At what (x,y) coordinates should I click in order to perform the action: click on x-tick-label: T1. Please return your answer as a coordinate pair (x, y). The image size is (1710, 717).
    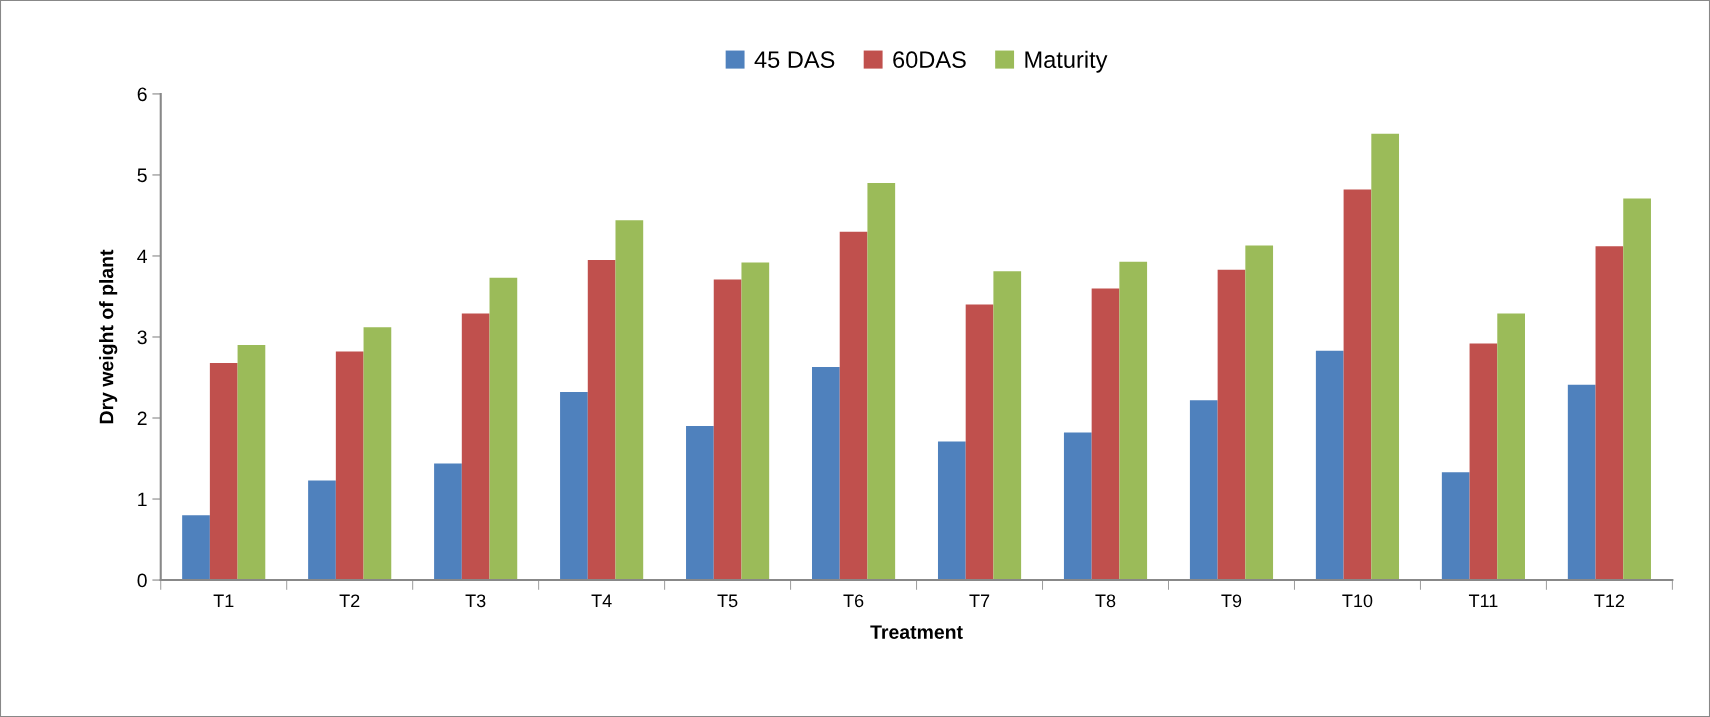
    Looking at the image, I should click on (223, 601).